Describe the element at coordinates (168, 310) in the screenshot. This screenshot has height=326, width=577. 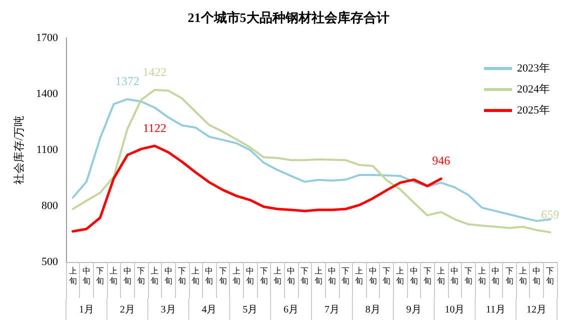
I see `text: 3月` at that location.